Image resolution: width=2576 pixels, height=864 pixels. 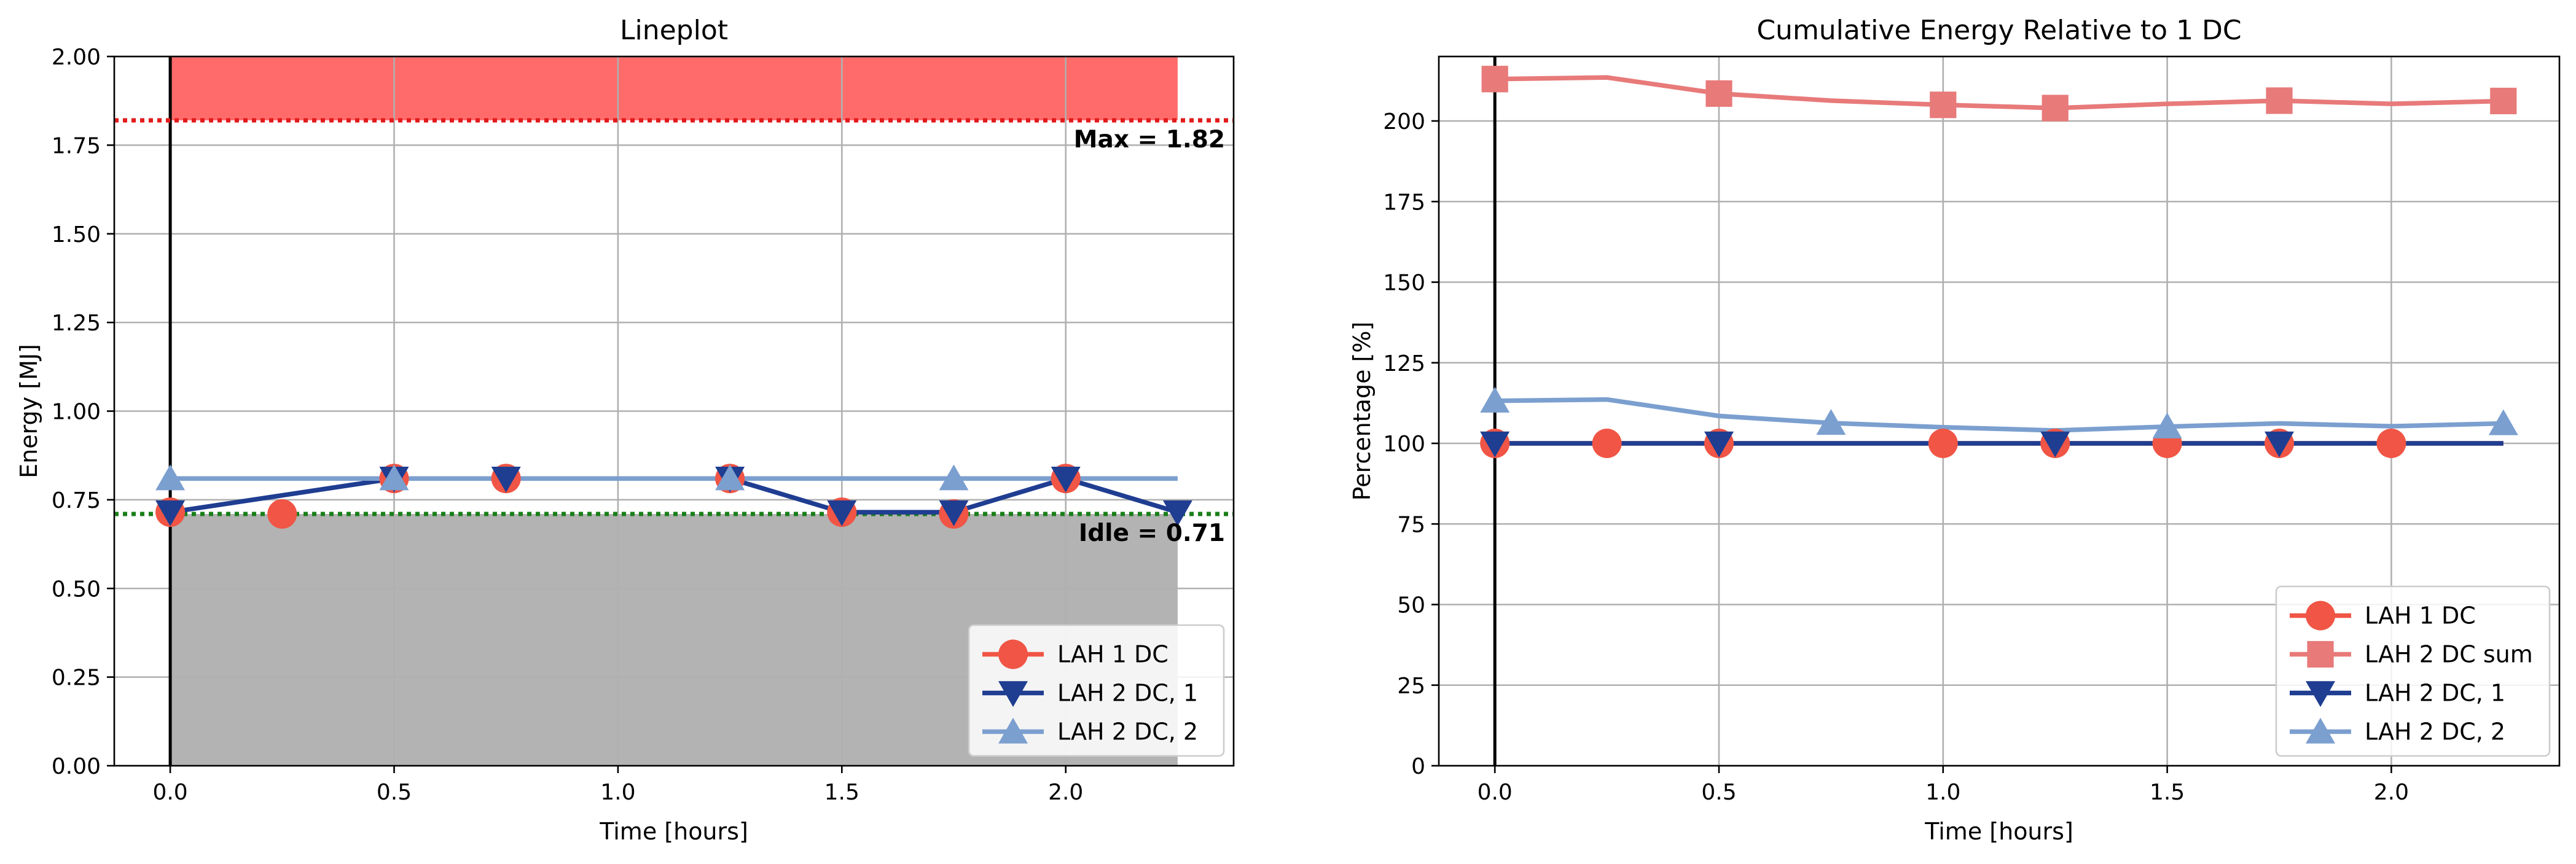 I want to click on y-tick-label: 0.75, so click(x=76, y=501).